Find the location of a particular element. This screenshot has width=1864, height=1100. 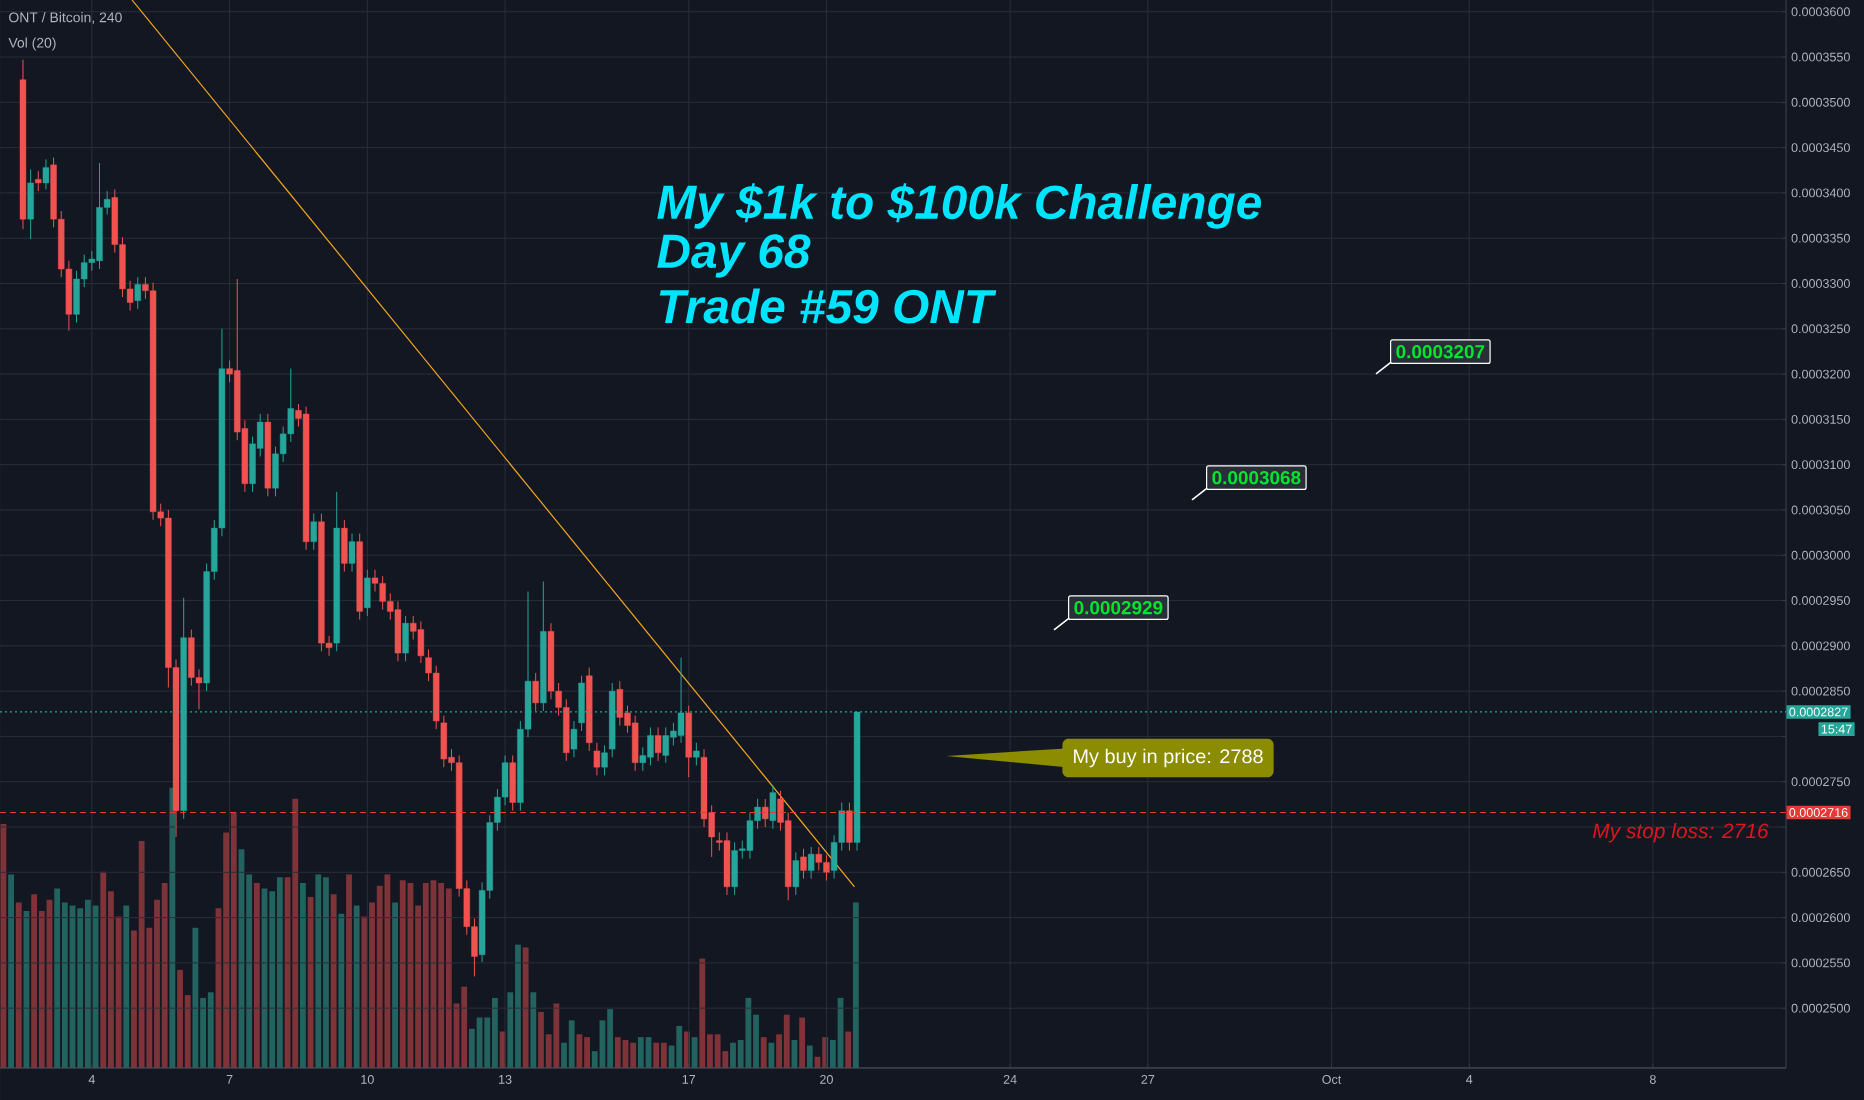

annotation: My $1k to $100k Challenge is located at coordinates (959, 206).